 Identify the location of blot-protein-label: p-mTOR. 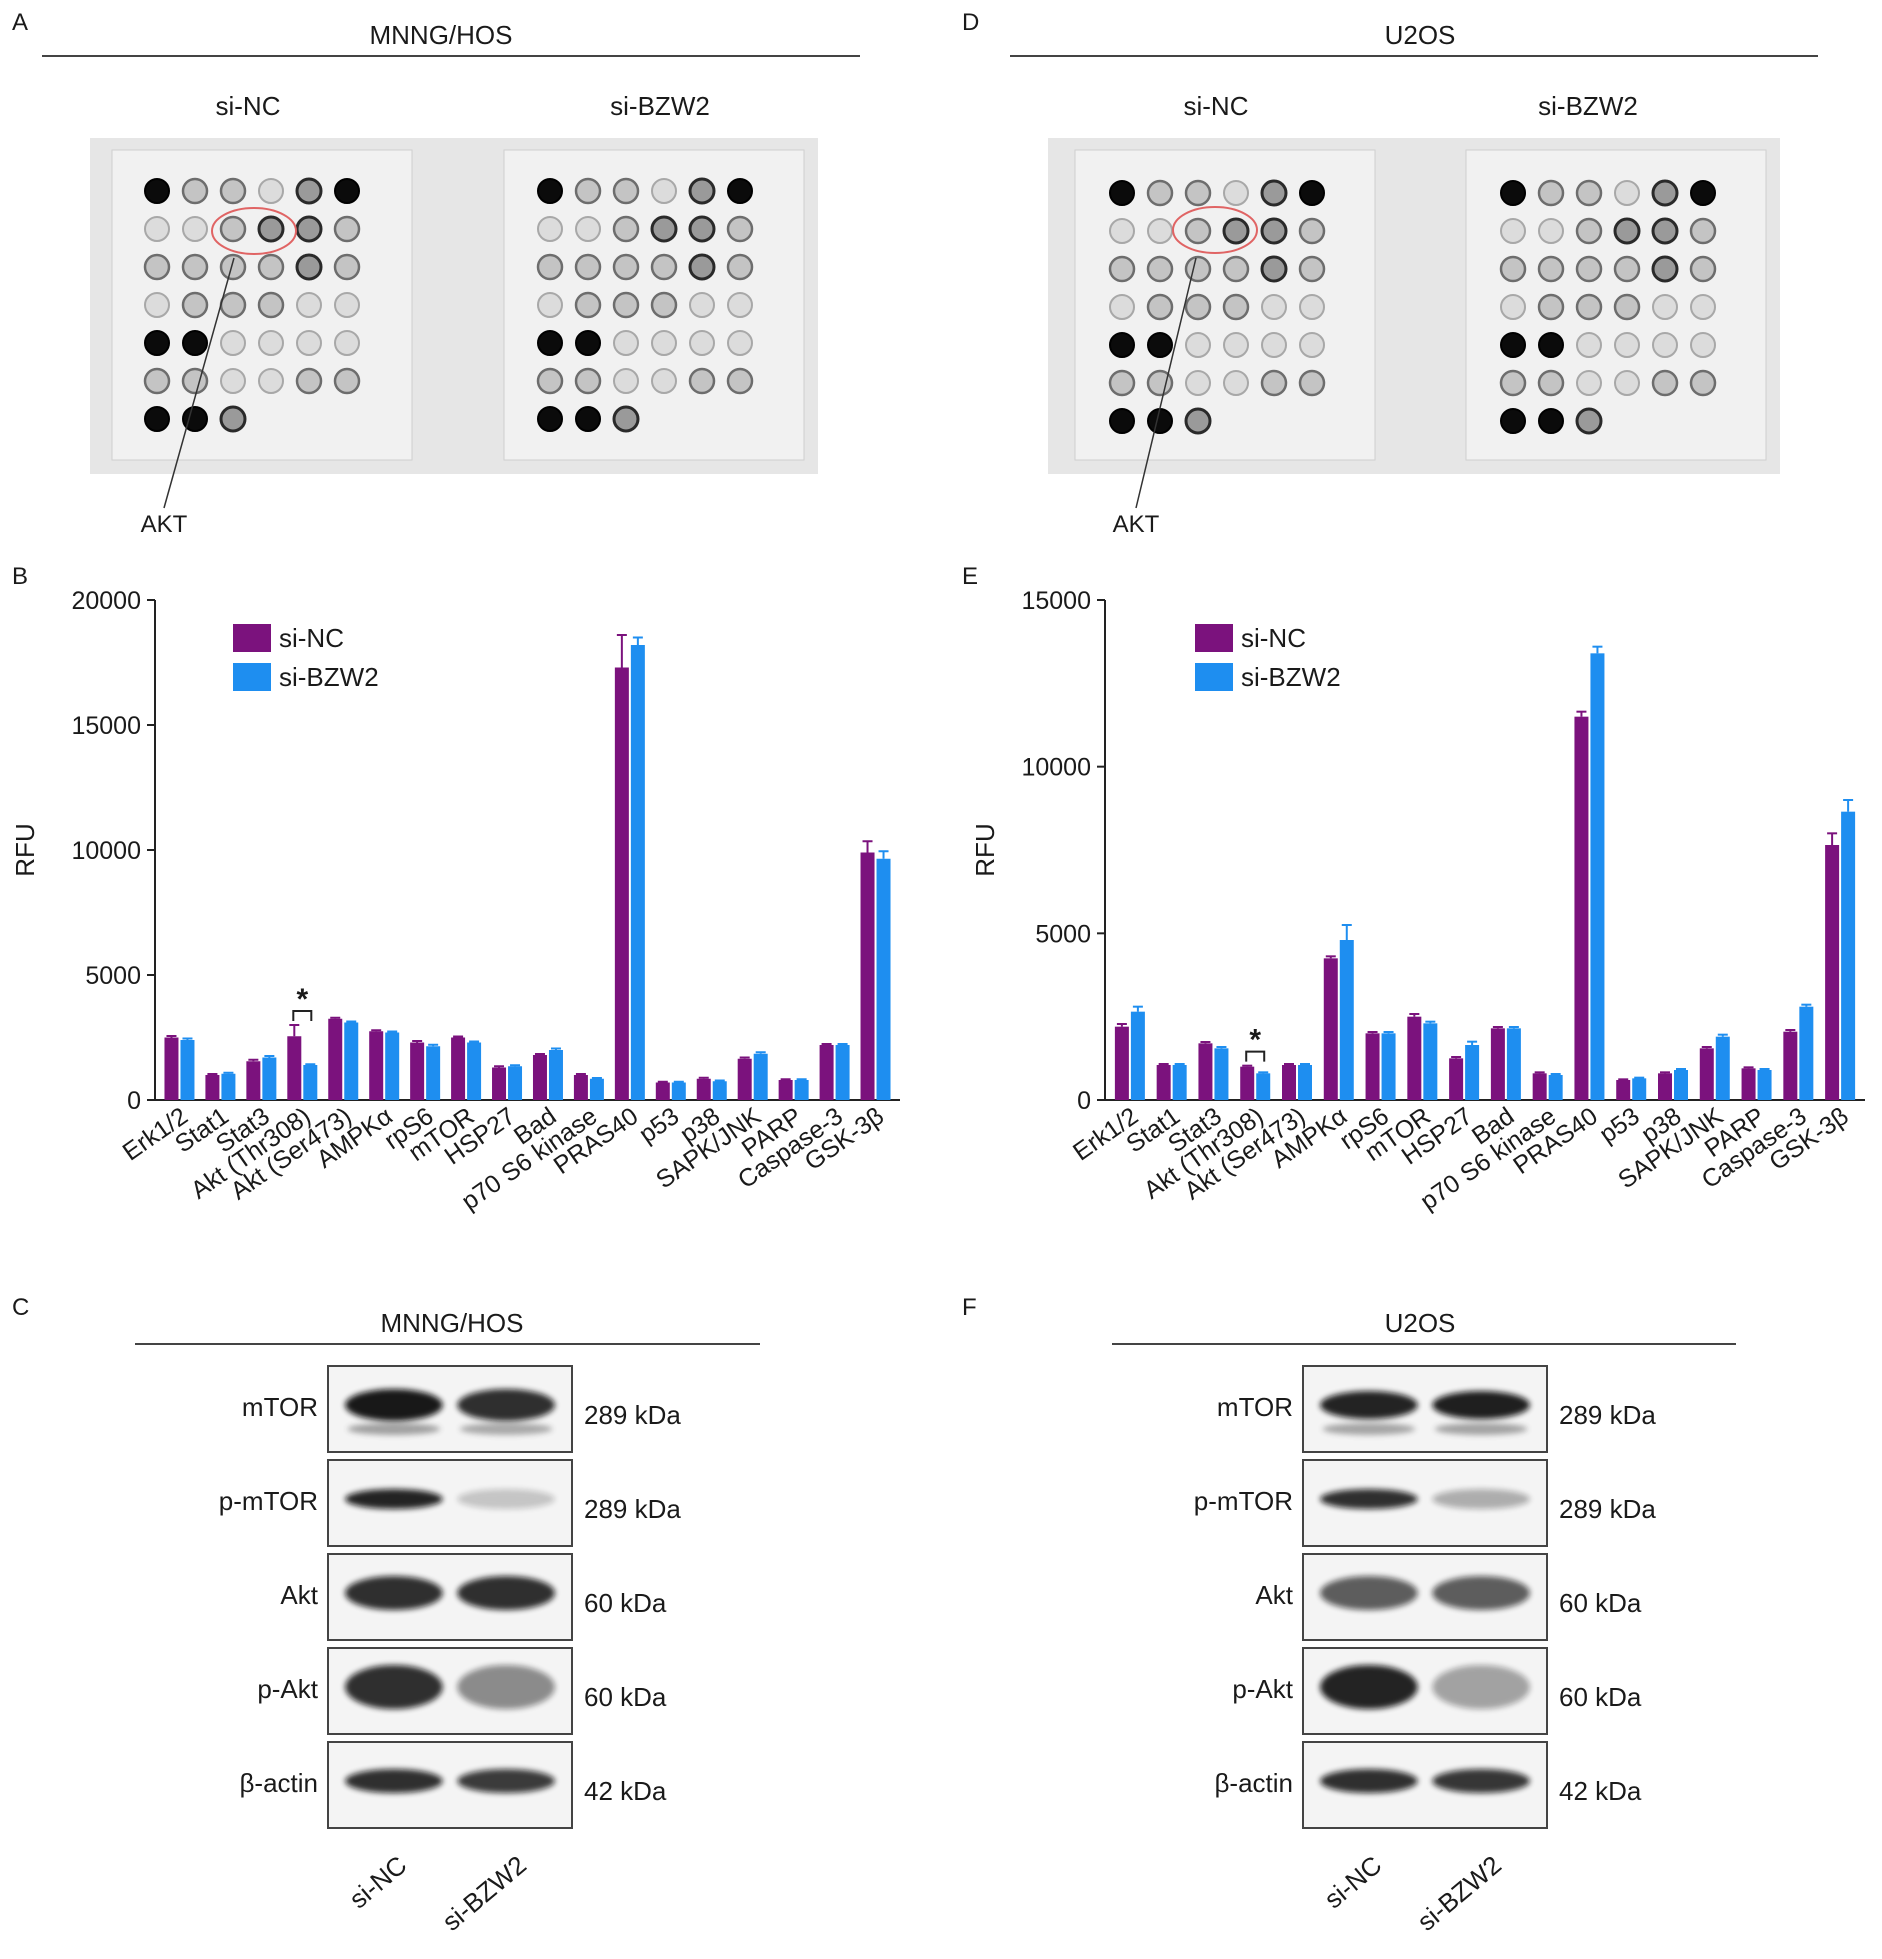
(268, 1501).